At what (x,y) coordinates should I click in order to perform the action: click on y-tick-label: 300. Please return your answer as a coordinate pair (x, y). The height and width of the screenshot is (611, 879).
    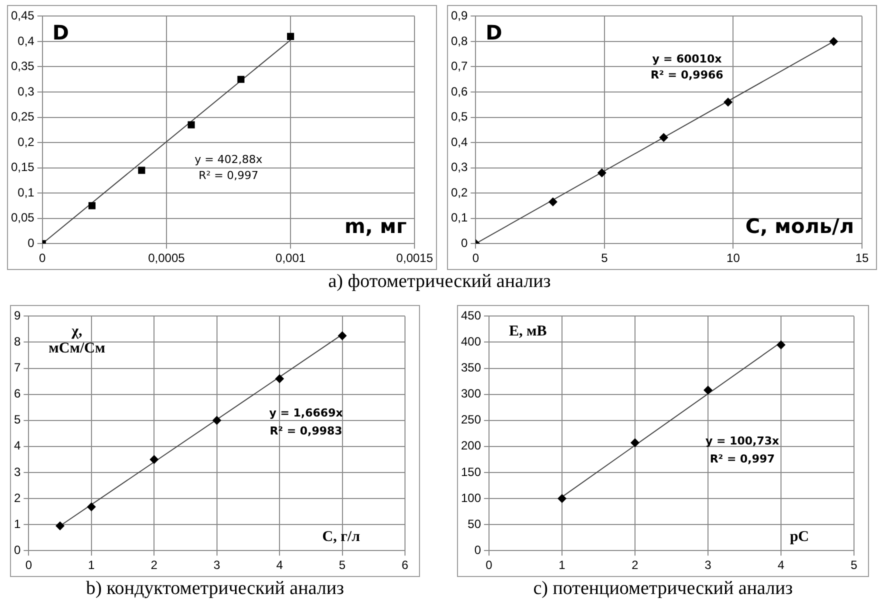
    Looking at the image, I should click on (471, 393).